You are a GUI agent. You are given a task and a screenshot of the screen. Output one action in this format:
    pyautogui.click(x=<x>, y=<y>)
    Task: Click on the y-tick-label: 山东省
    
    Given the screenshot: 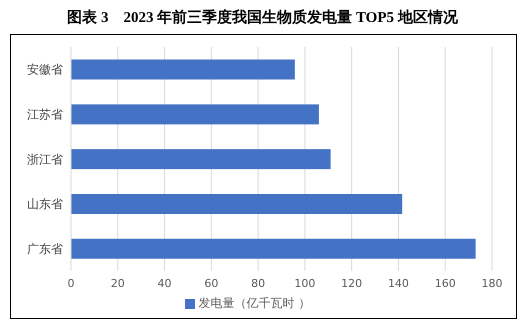 What is the action you would take?
    pyautogui.click(x=45, y=204)
    